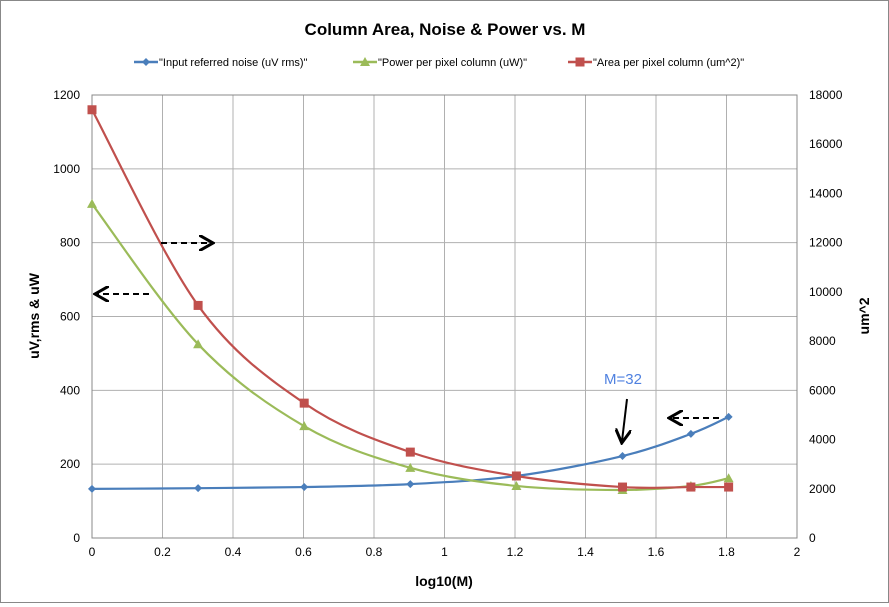 Image resolution: width=889 pixels, height=607 pixels. What do you see at coordinates (444, 581) in the screenshot?
I see `x-axis-label: log10(M)` at bounding box center [444, 581].